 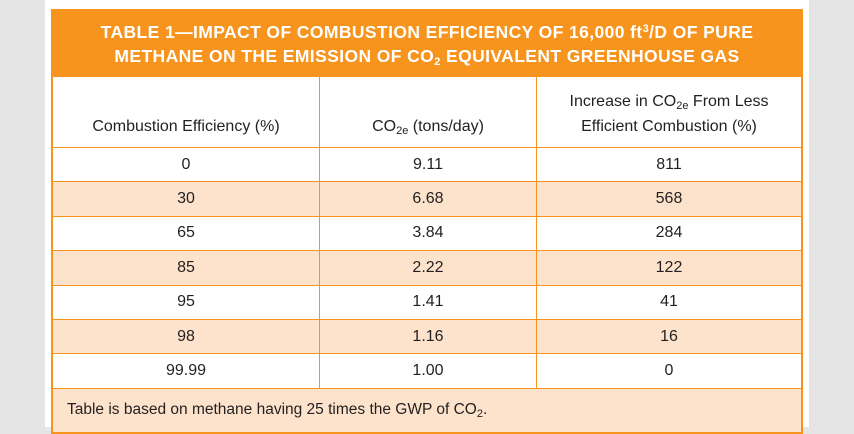 I want to click on cell-efficiency: 65, so click(x=186, y=234).